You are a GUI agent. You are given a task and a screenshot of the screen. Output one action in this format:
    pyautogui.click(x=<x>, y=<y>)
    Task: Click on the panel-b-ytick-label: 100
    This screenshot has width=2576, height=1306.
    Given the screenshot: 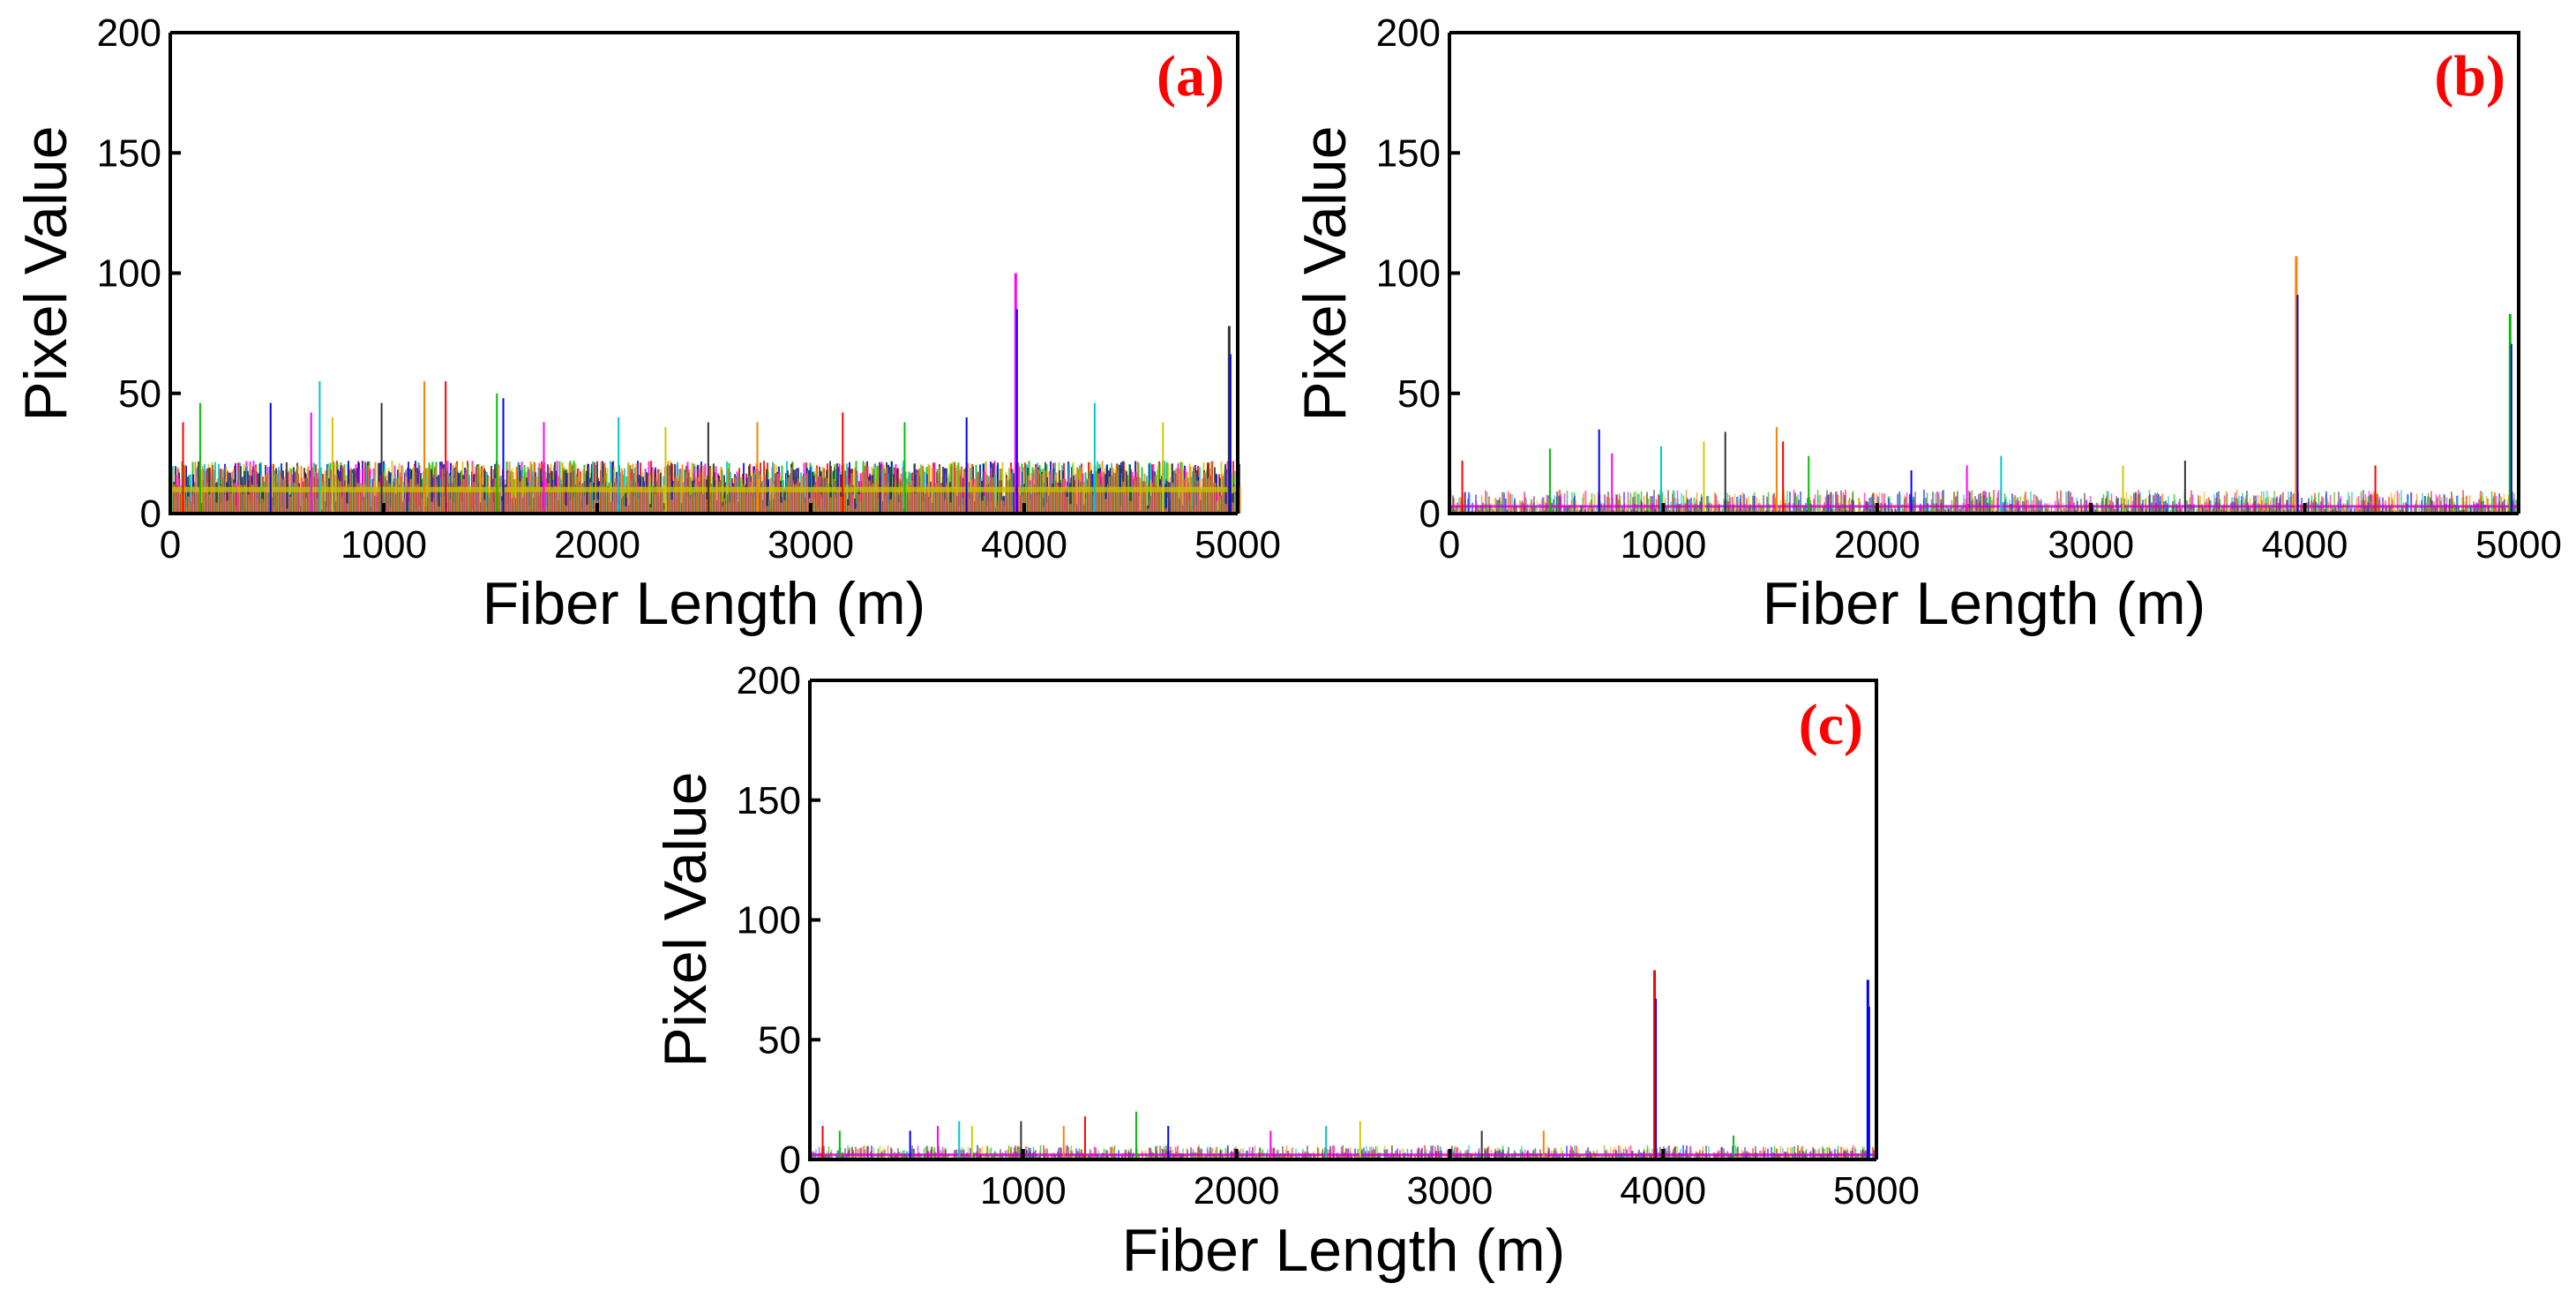 What is the action you would take?
    pyautogui.click(x=1408, y=274)
    